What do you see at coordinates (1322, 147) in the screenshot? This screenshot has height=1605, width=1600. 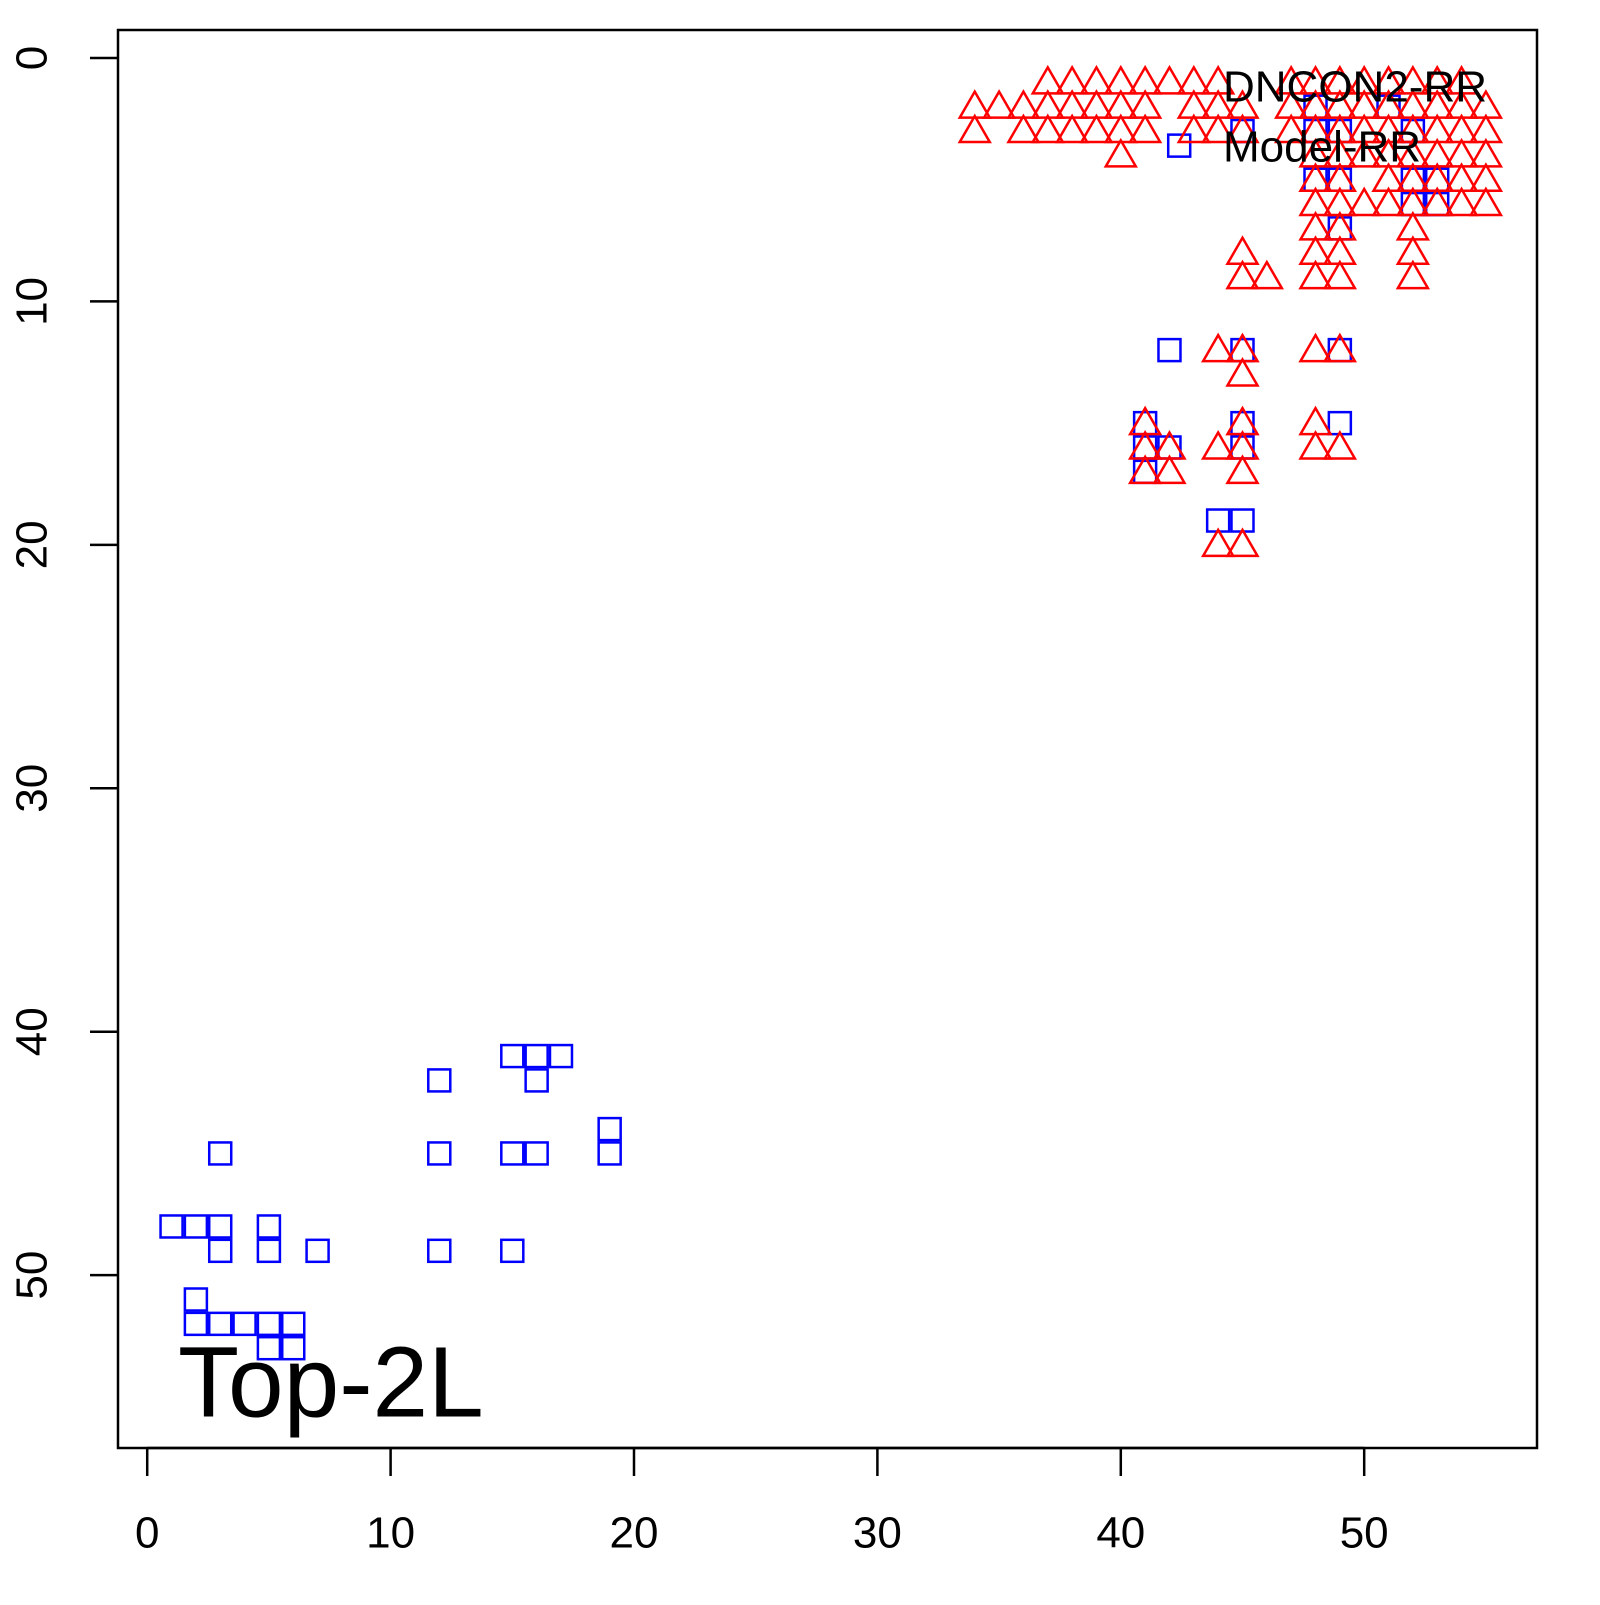 I see `legend-label: Model-RR` at bounding box center [1322, 147].